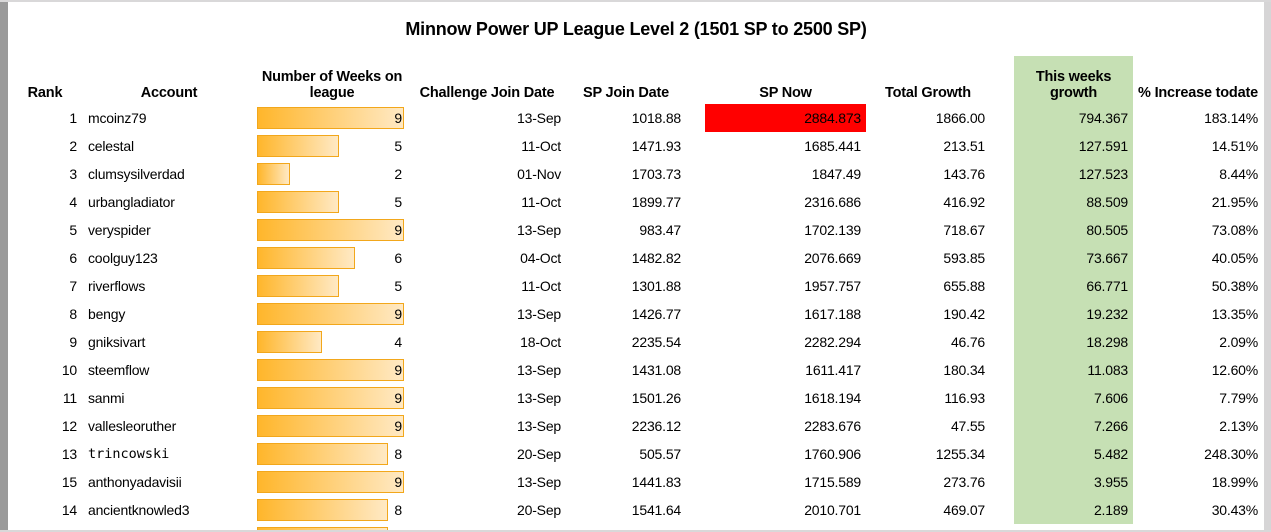 The height and width of the screenshot is (532, 1271). Describe the element at coordinates (1234, 146) in the screenshot. I see `pct-increase-cell: 14.51%` at that location.